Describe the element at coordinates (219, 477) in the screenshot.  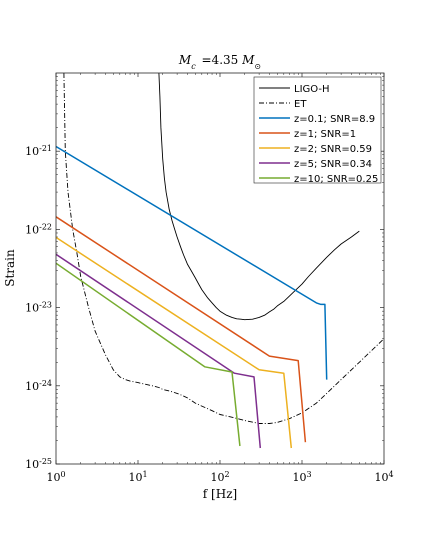
I see `x-tick-label: 10²` at that location.